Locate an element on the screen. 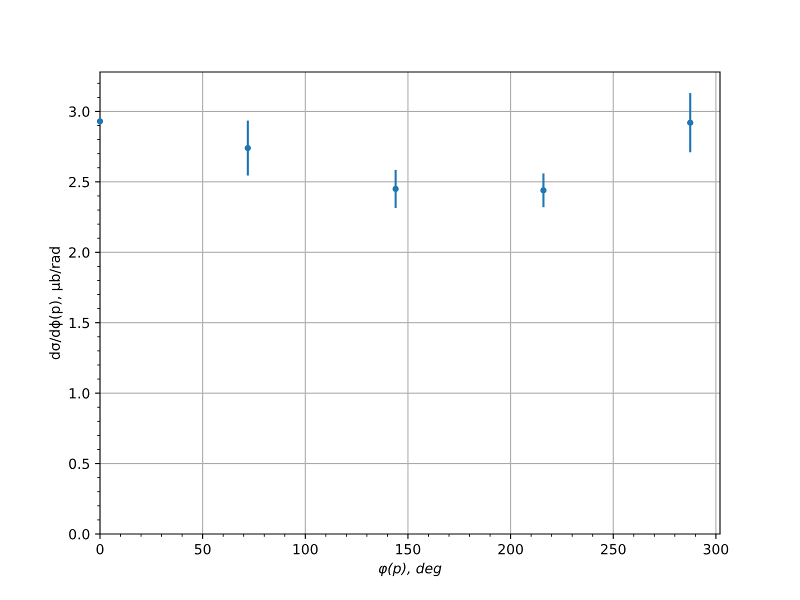 This screenshot has width=800, height=600. x-tick-label: 250 is located at coordinates (613, 549).